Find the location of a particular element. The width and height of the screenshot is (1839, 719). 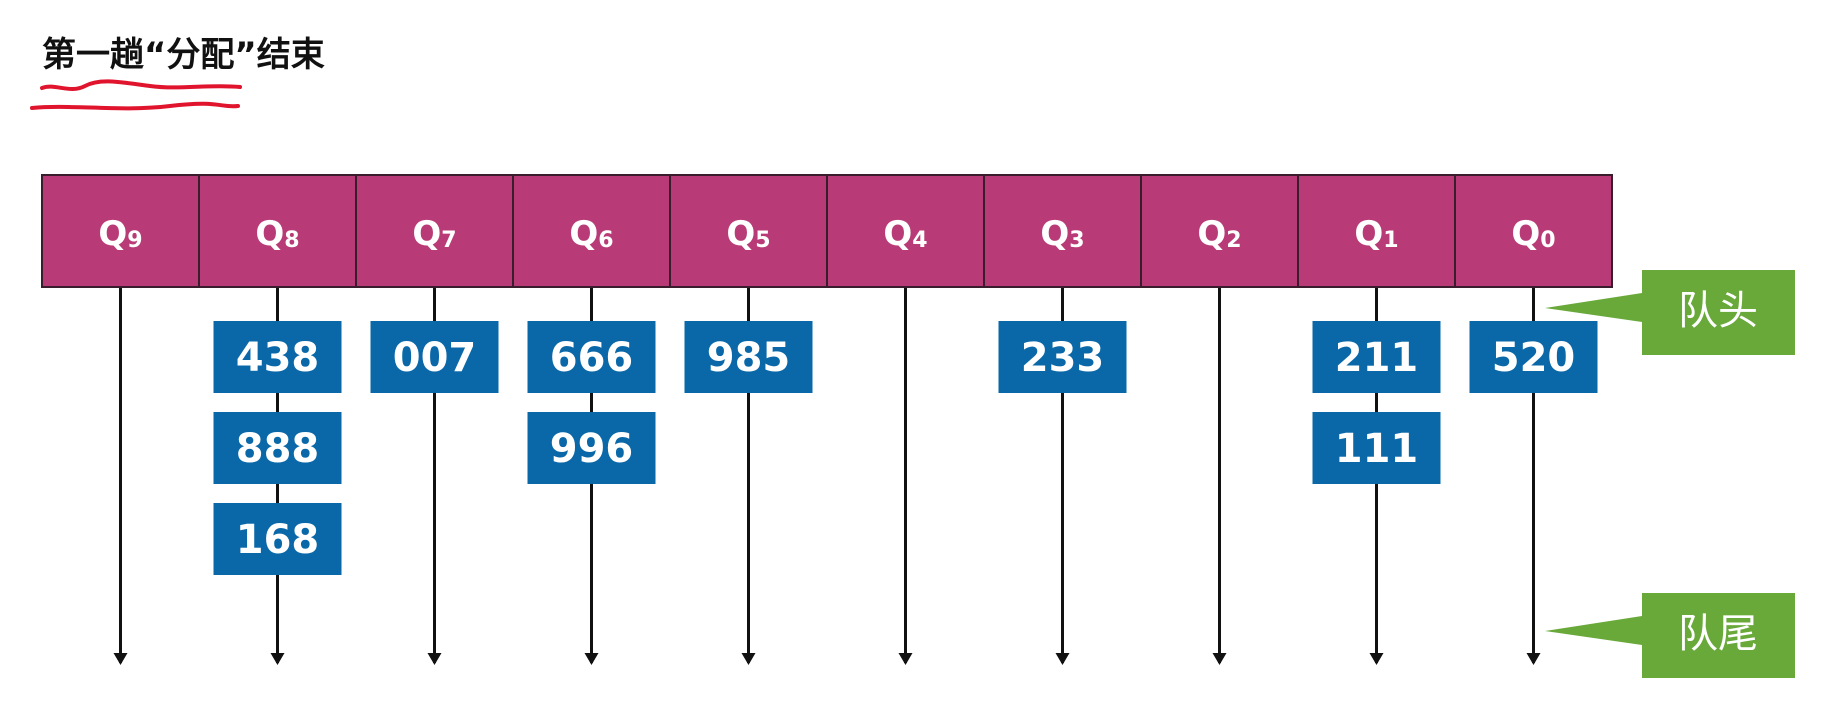

q1-header-cell is located at coordinates (1376, 231).